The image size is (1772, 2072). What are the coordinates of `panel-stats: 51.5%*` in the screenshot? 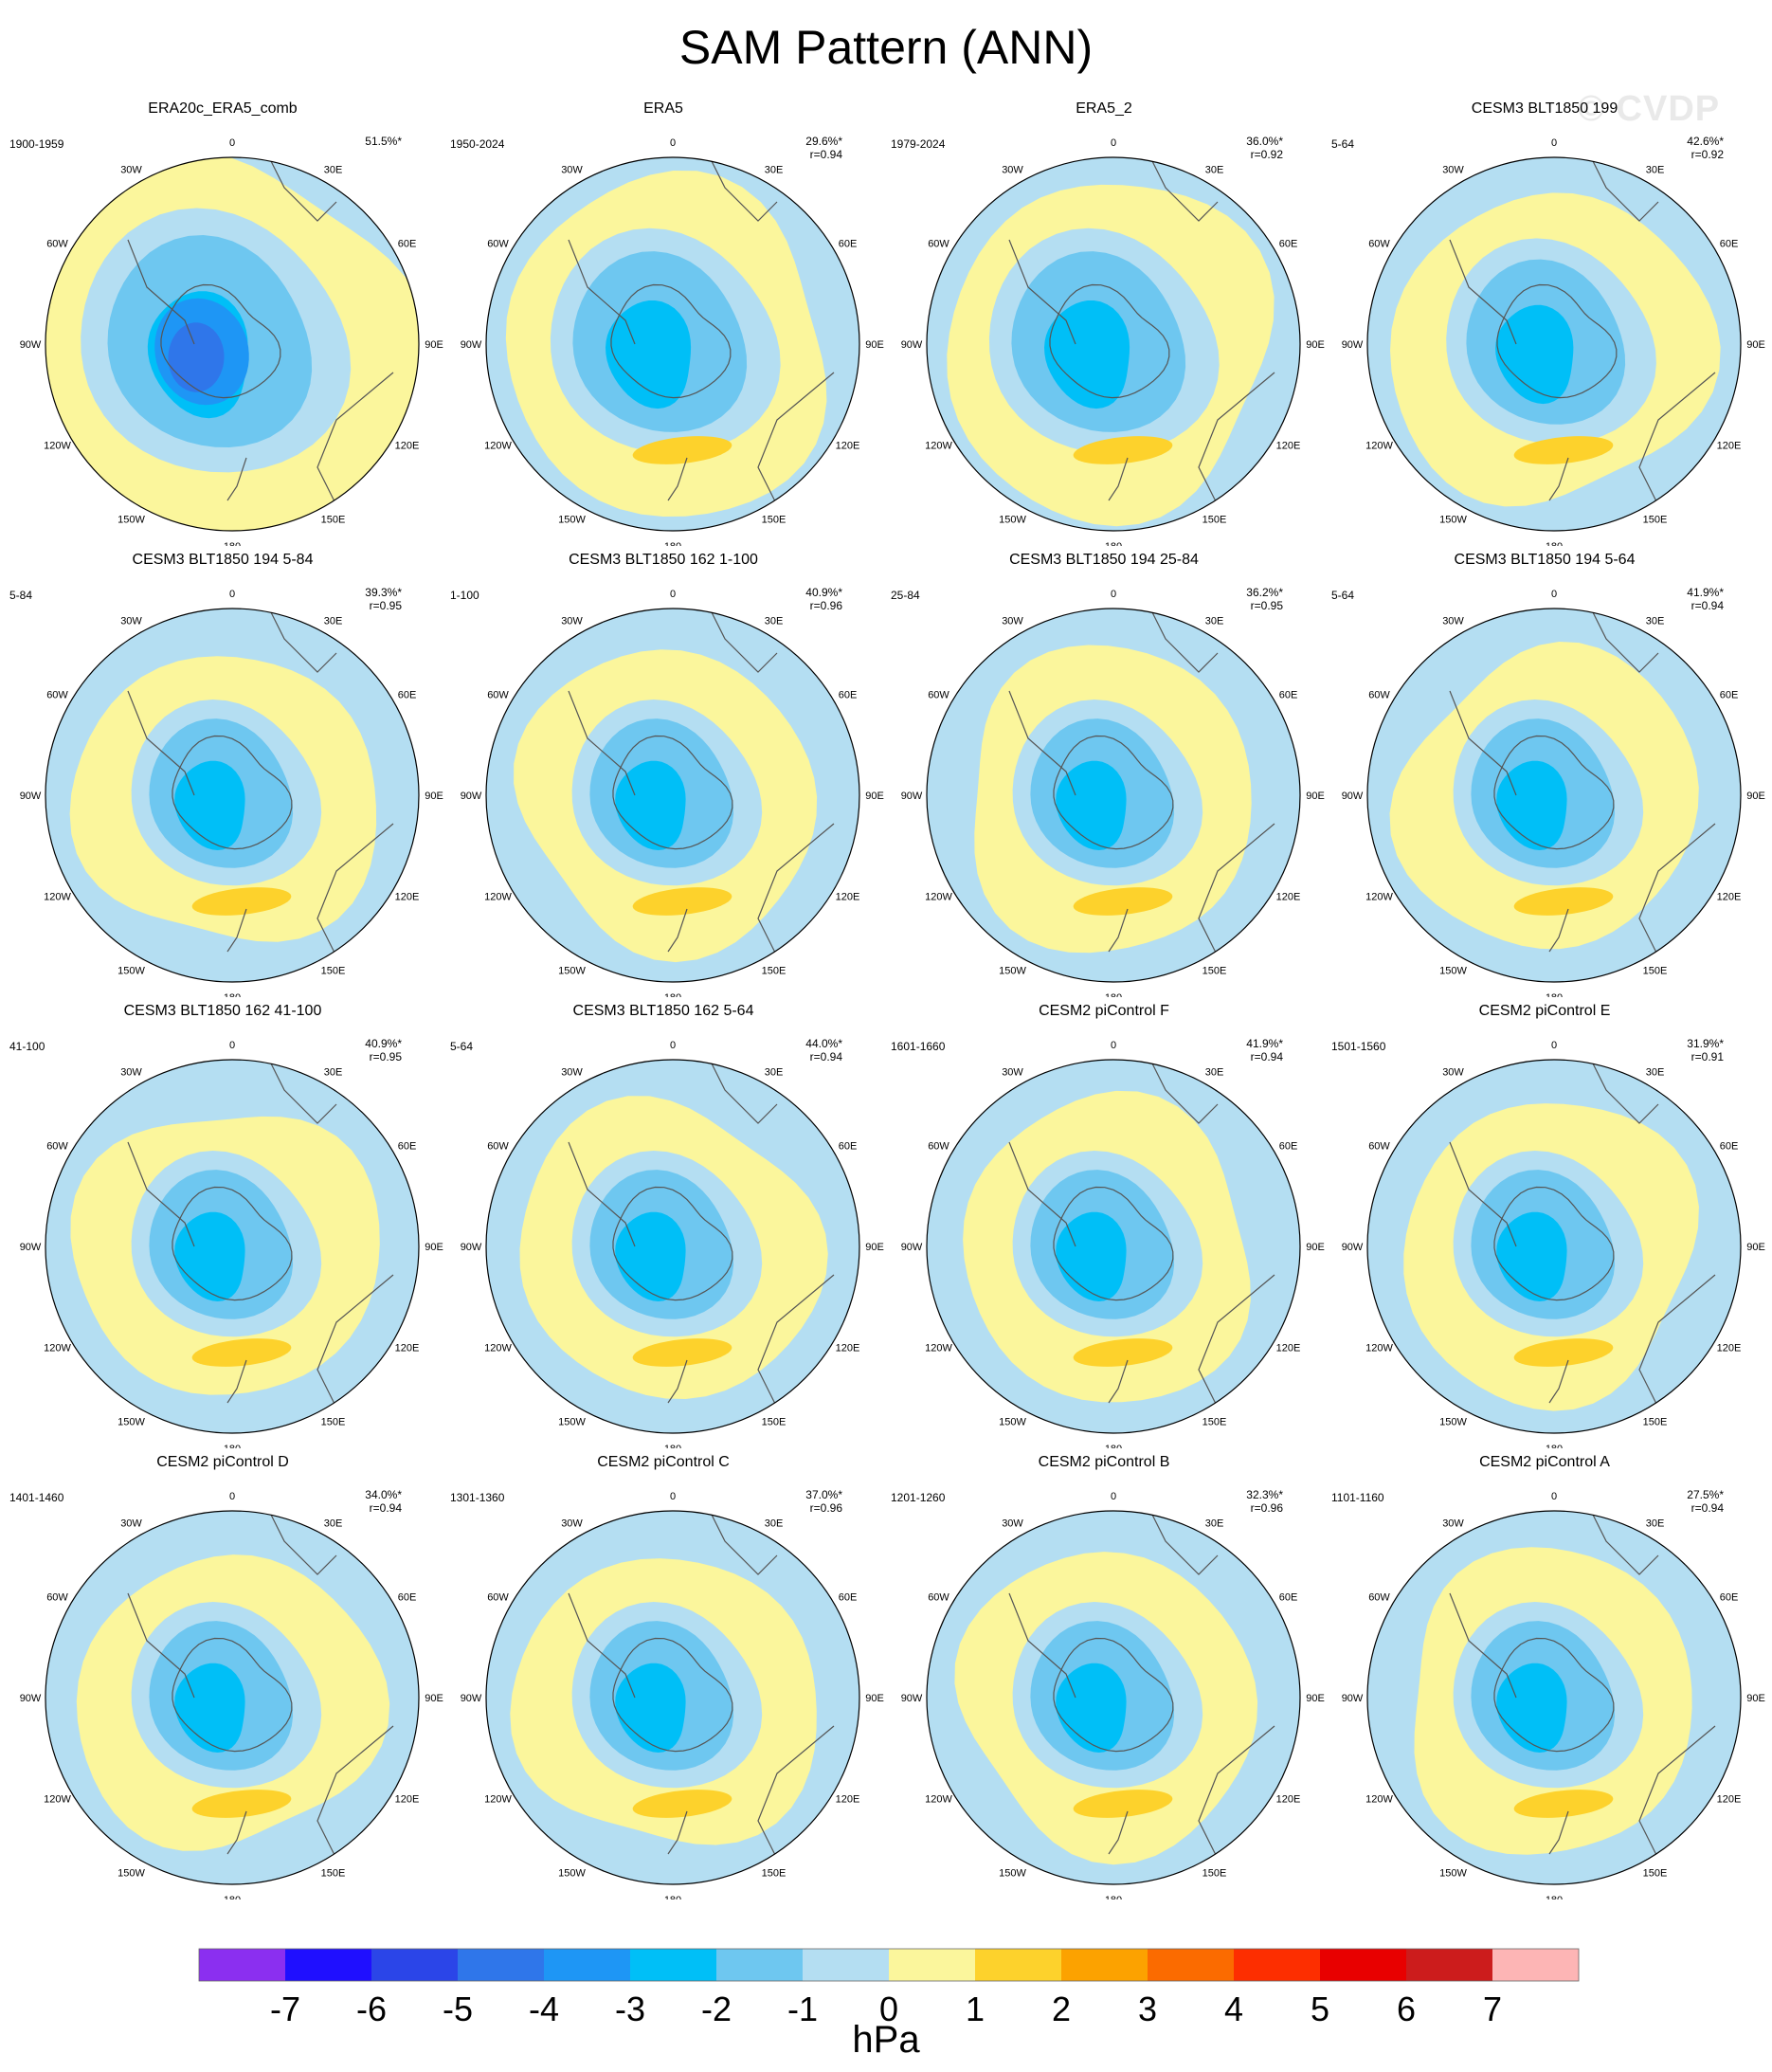 It's located at (383, 141).